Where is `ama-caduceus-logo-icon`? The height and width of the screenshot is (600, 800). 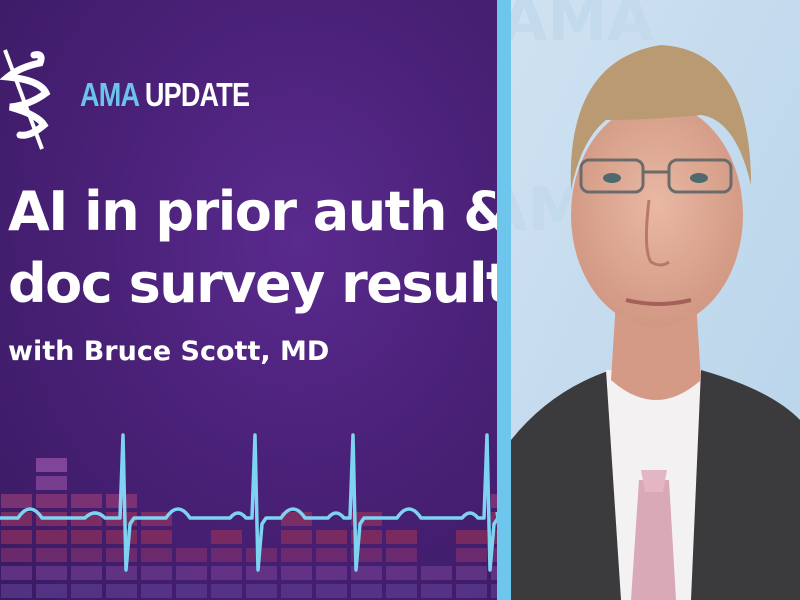
ama-caduceus-logo-icon is located at coordinates (25, 99).